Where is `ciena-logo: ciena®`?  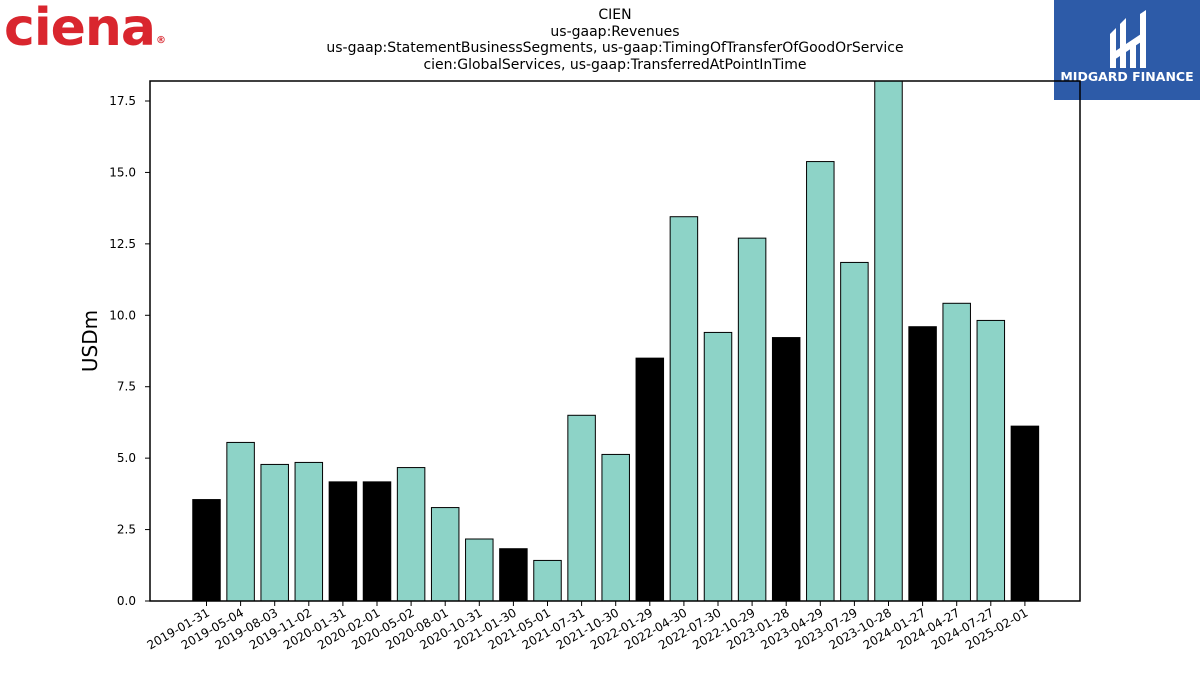
ciena-logo: ciena® is located at coordinates (85, 34).